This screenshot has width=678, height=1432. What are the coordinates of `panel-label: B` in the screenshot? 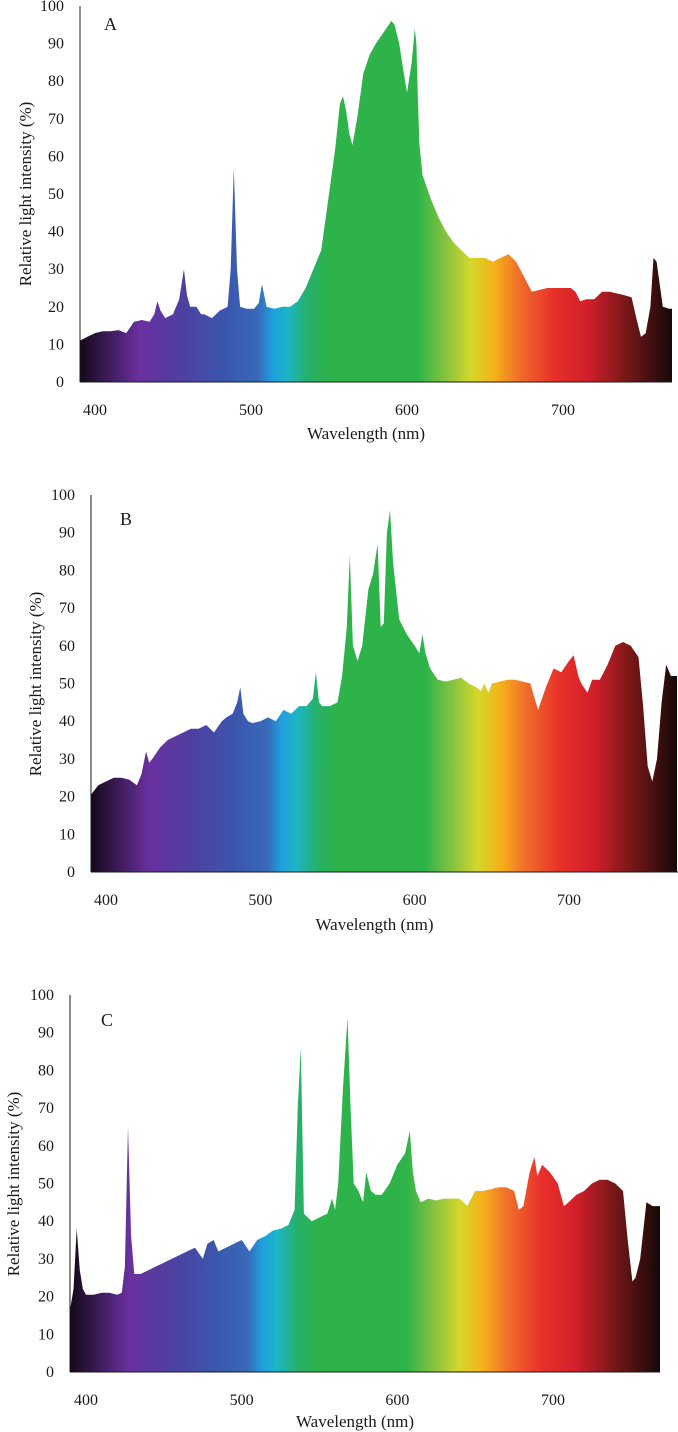 It's located at (126, 519).